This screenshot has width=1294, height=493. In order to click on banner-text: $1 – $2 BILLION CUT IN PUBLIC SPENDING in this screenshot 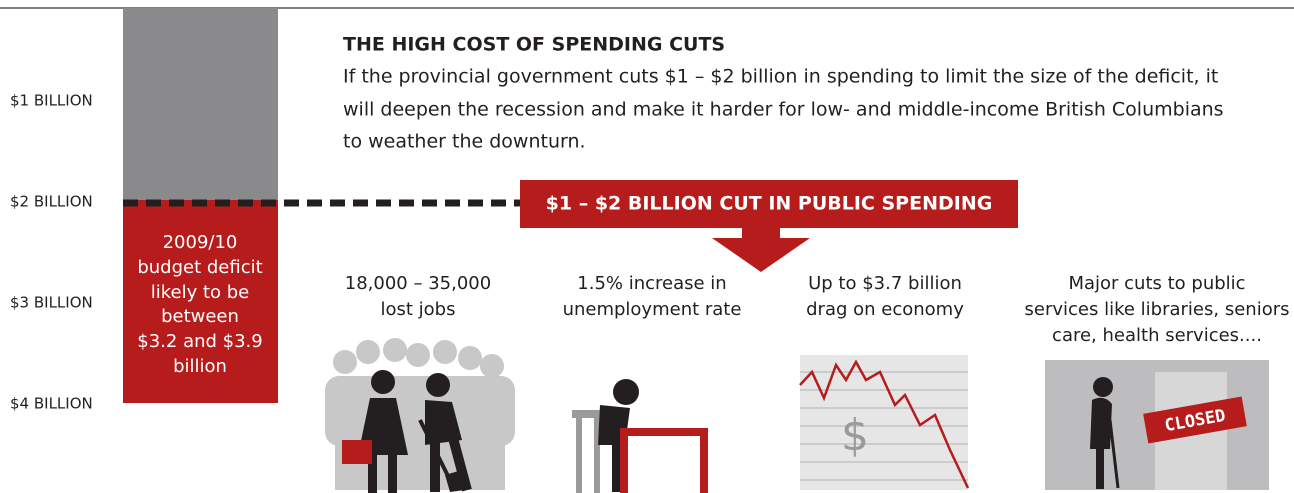, I will do `click(769, 204)`.